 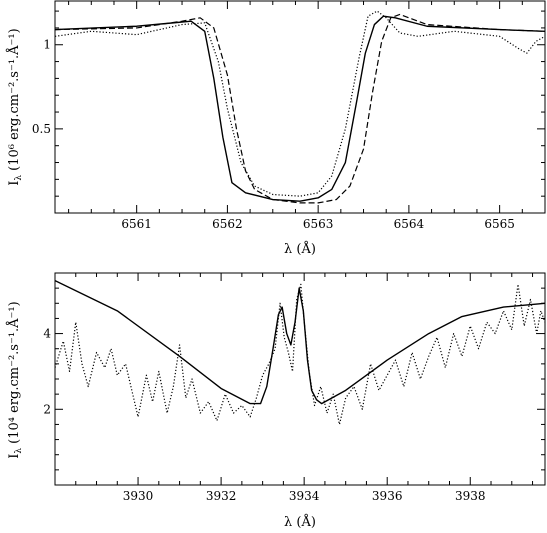 I want to click on y-tick-label: 1, so click(x=47, y=45).